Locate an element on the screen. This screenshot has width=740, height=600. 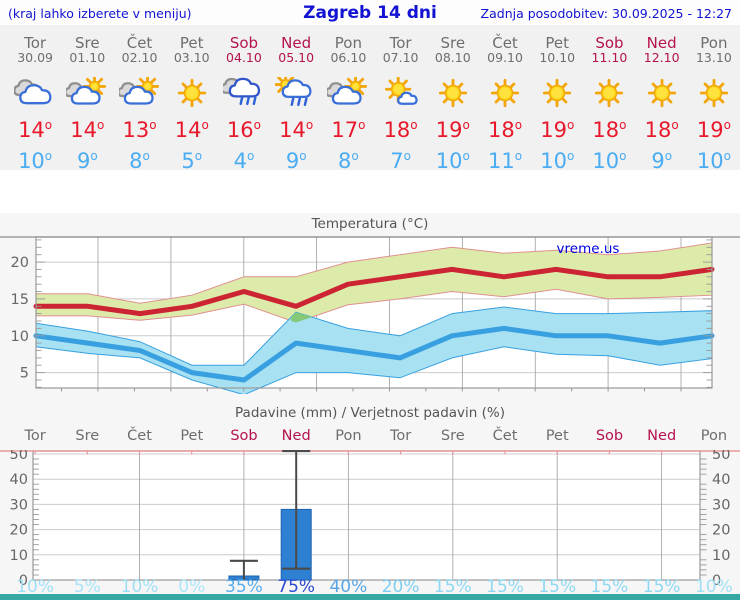
day-column: Čet 02.10 13o 8o is located at coordinates (139, 99).